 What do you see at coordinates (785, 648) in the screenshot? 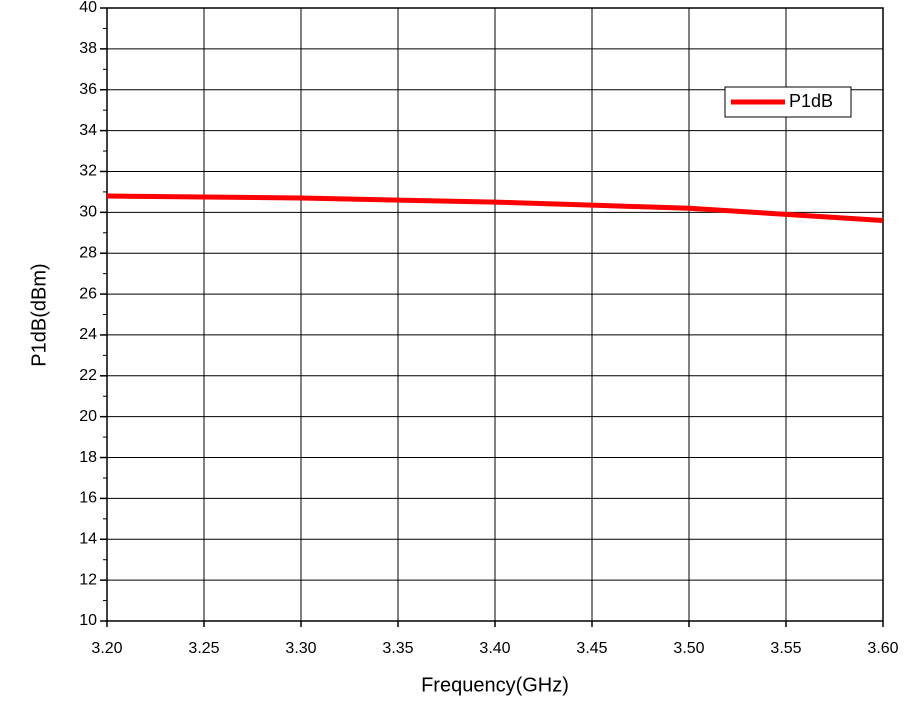
I see `x-tick-label: 3.55` at bounding box center [785, 648].